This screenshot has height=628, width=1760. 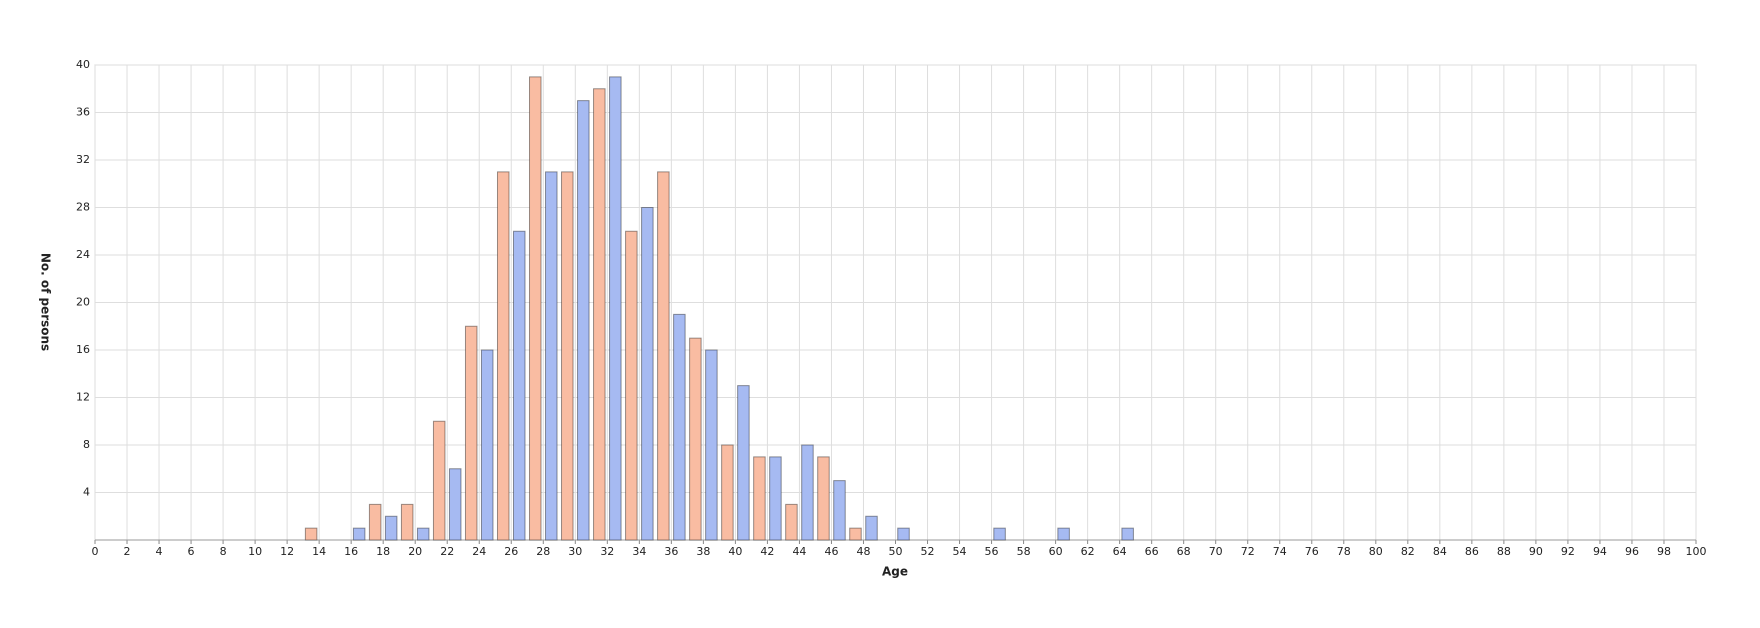 I want to click on x-tick-label: 14, so click(x=319, y=551).